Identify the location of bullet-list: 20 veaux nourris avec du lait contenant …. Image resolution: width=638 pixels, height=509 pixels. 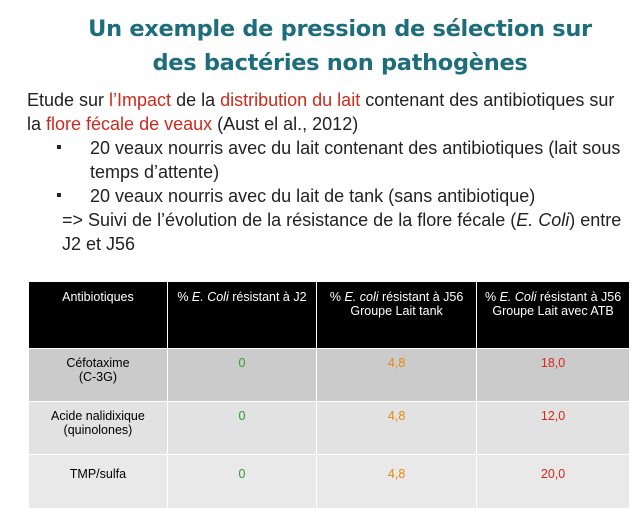
(327, 172).